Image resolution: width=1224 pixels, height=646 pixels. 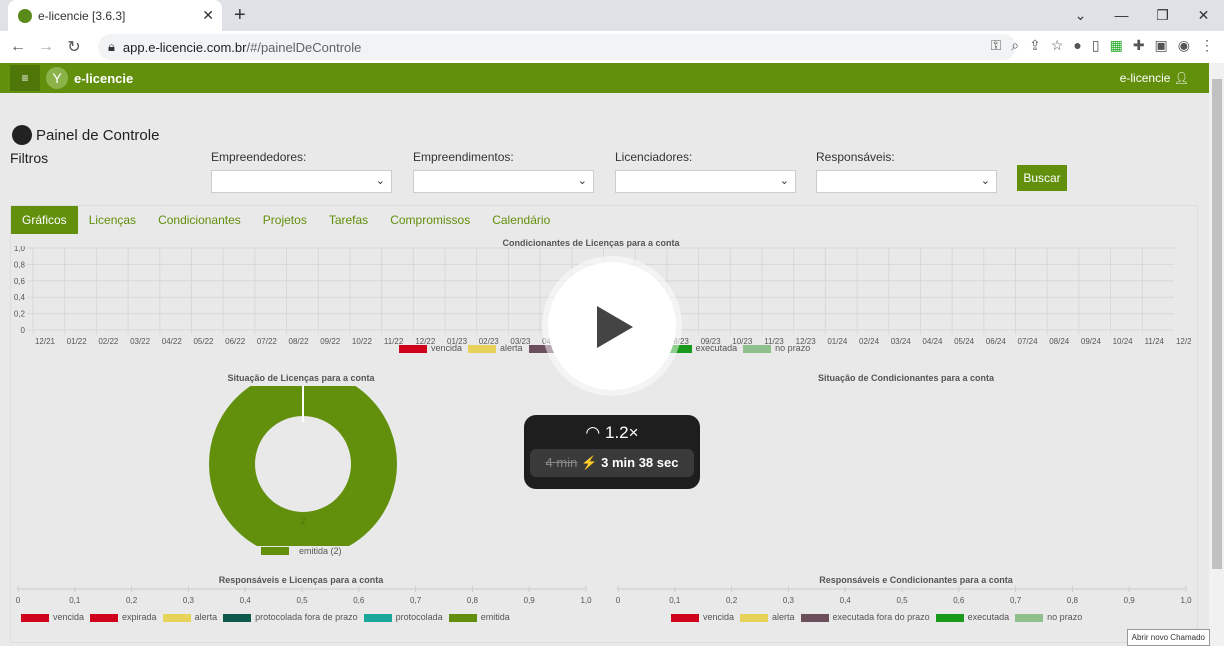 I want to click on app-header: ≡ Y e-licencie e-licencie 👤︎, so click(x=604, y=78).